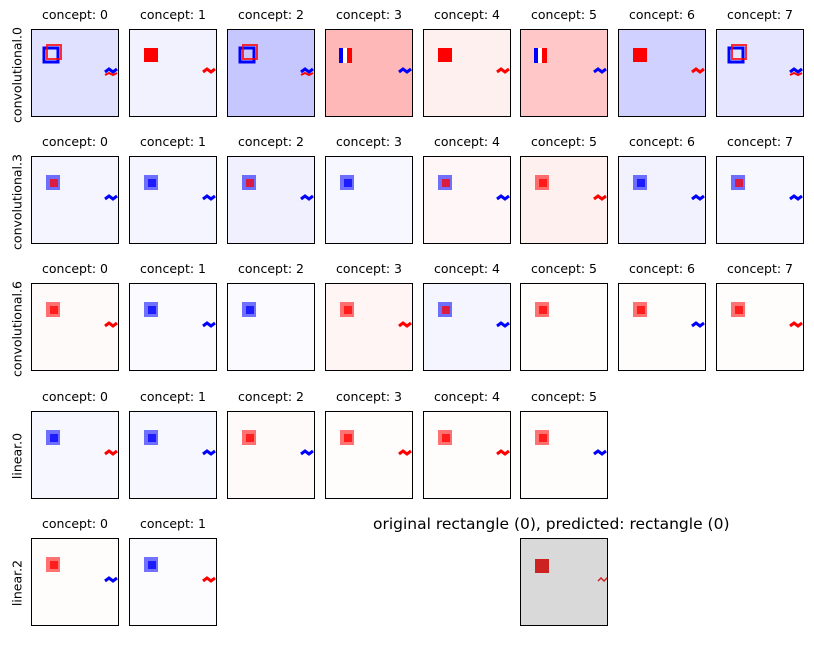 Image resolution: width=814 pixels, height=646 pixels. Describe the element at coordinates (345, 55) in the screenshot. I see `activation-bars-mixed` at that location.